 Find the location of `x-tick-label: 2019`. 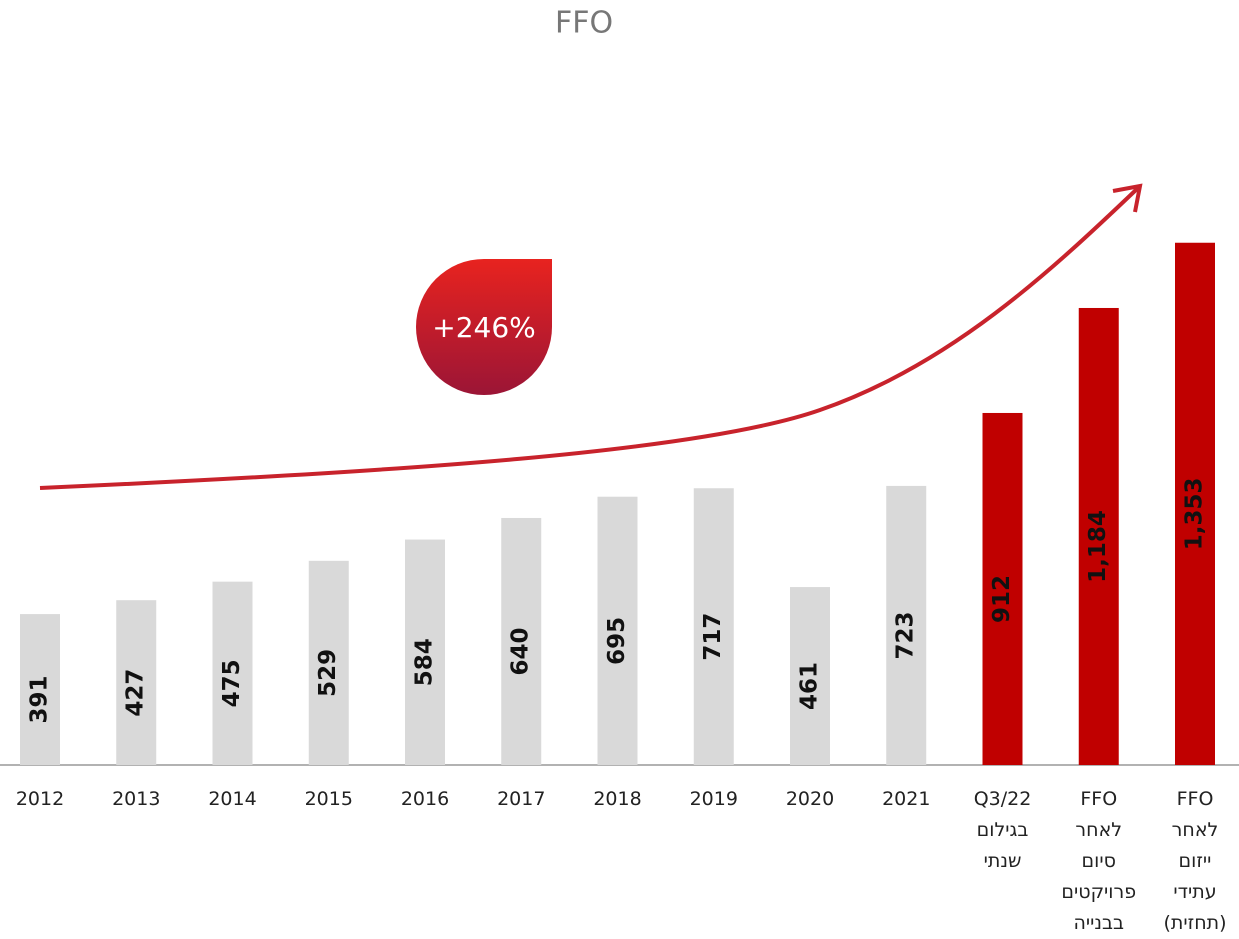

x-tick-label: 2019 is located at coordinates (713, 799).